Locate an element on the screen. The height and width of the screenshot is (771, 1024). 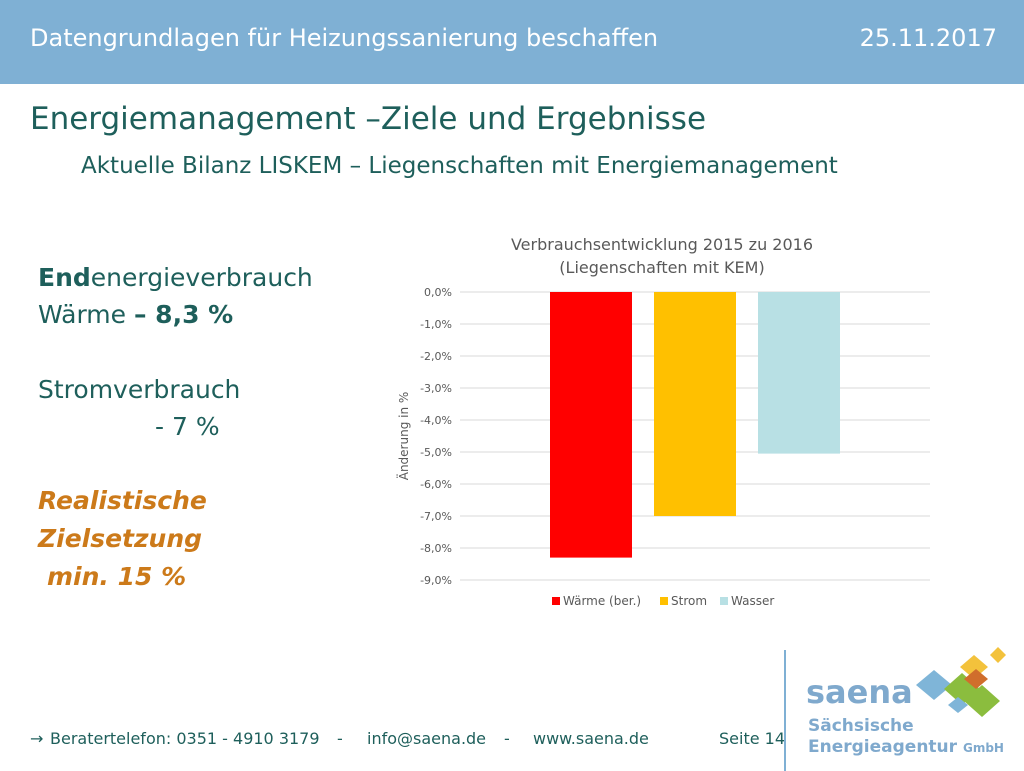
saena-logo-line-2: Energieagentur GmbH is located at coordinates (906, 747).